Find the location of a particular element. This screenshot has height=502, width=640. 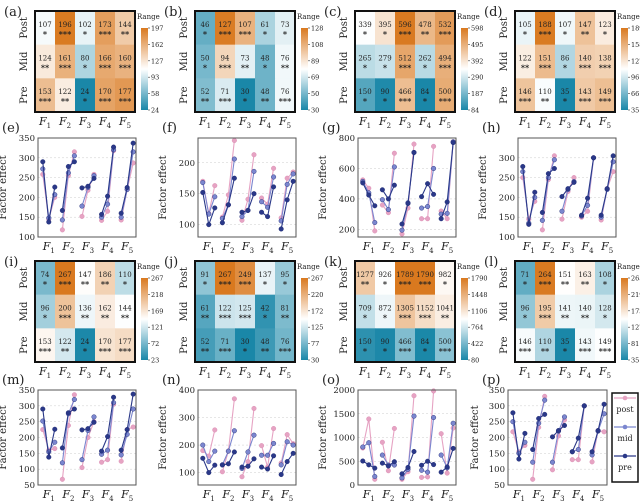

factor-subscript: 1 is located at coordinates (529, 126).